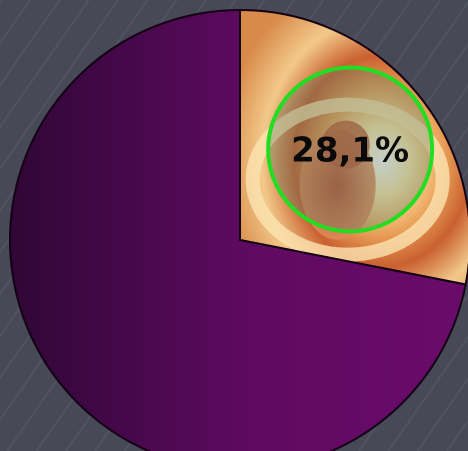  I want to click on highlight-circle, so click(350, 149).